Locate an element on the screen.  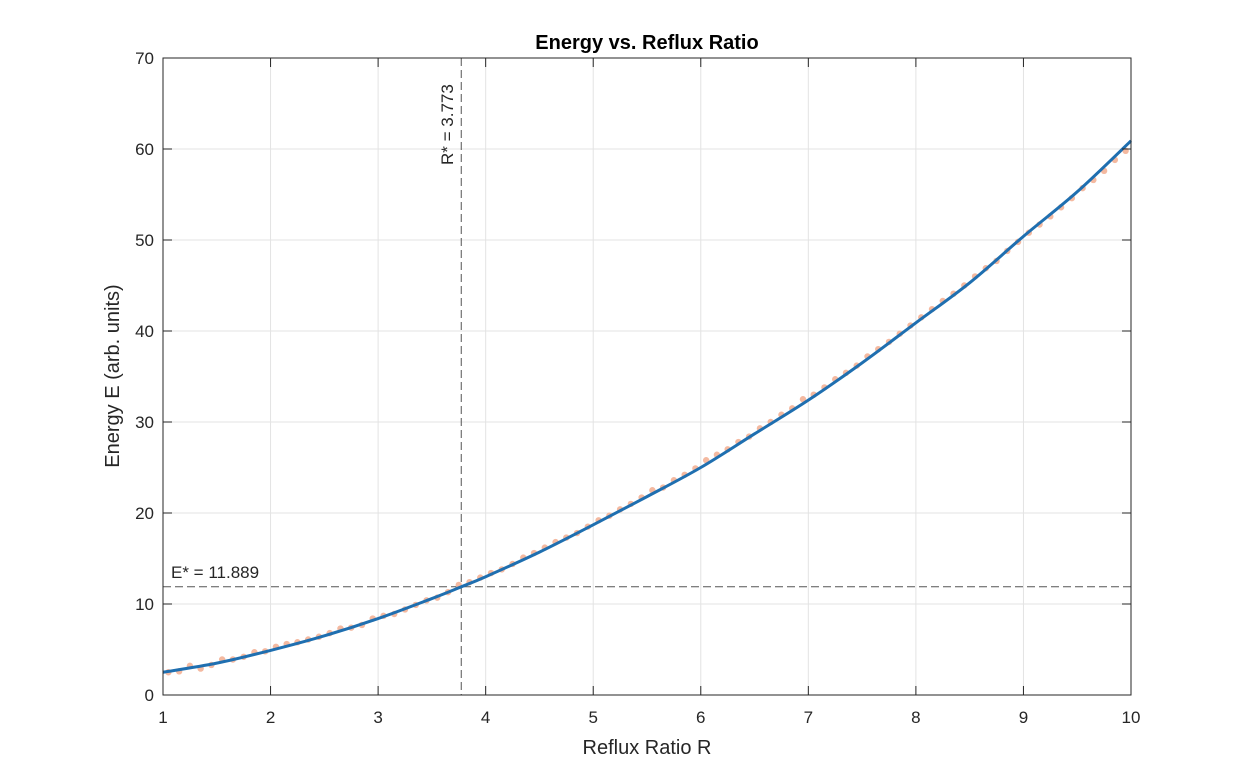
y-axis-label: Energy E (arb. units) is located at coordinates (113, 375).